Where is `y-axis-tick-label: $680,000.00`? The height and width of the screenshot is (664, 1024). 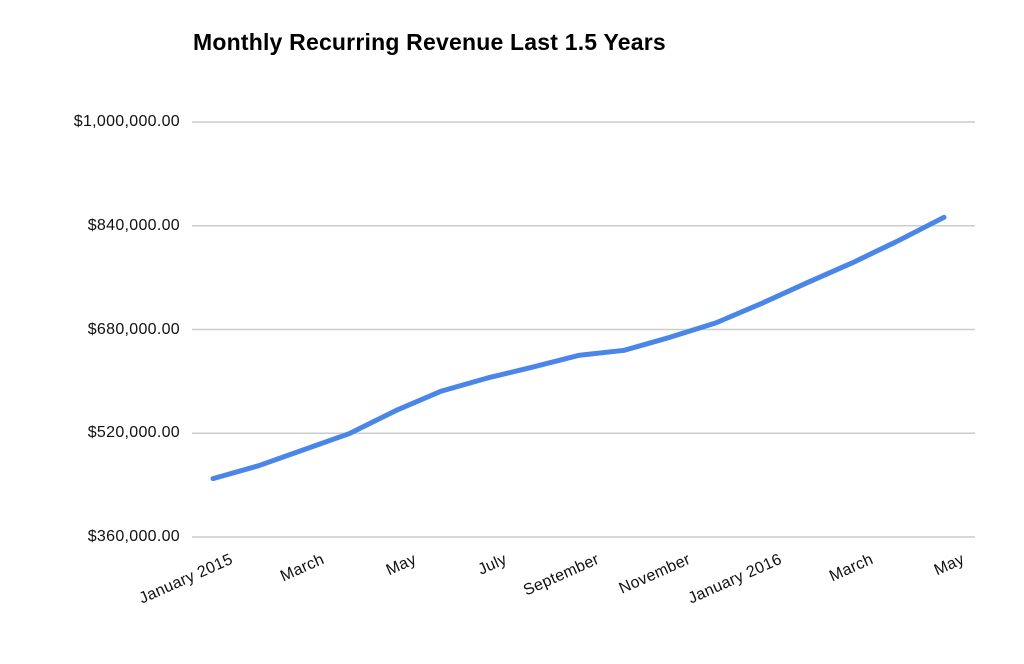 y-axis-tick-label: $680,000.00 is located at coordinates (133, 329).